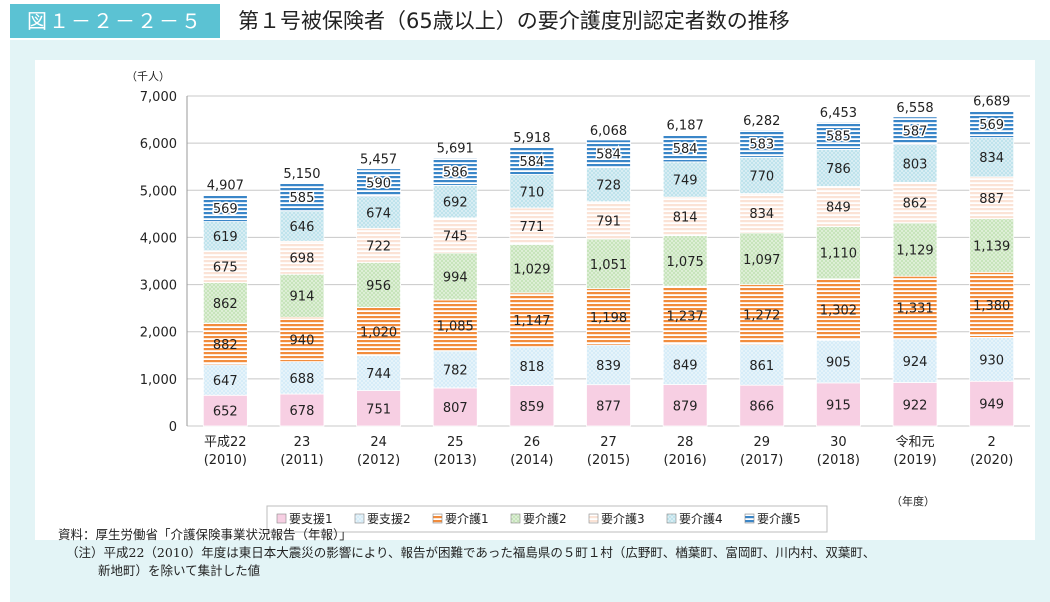  Describe the element at coordinates (531, 460) in the screenshot. I see `x-tick-label: (2014)` at that location.